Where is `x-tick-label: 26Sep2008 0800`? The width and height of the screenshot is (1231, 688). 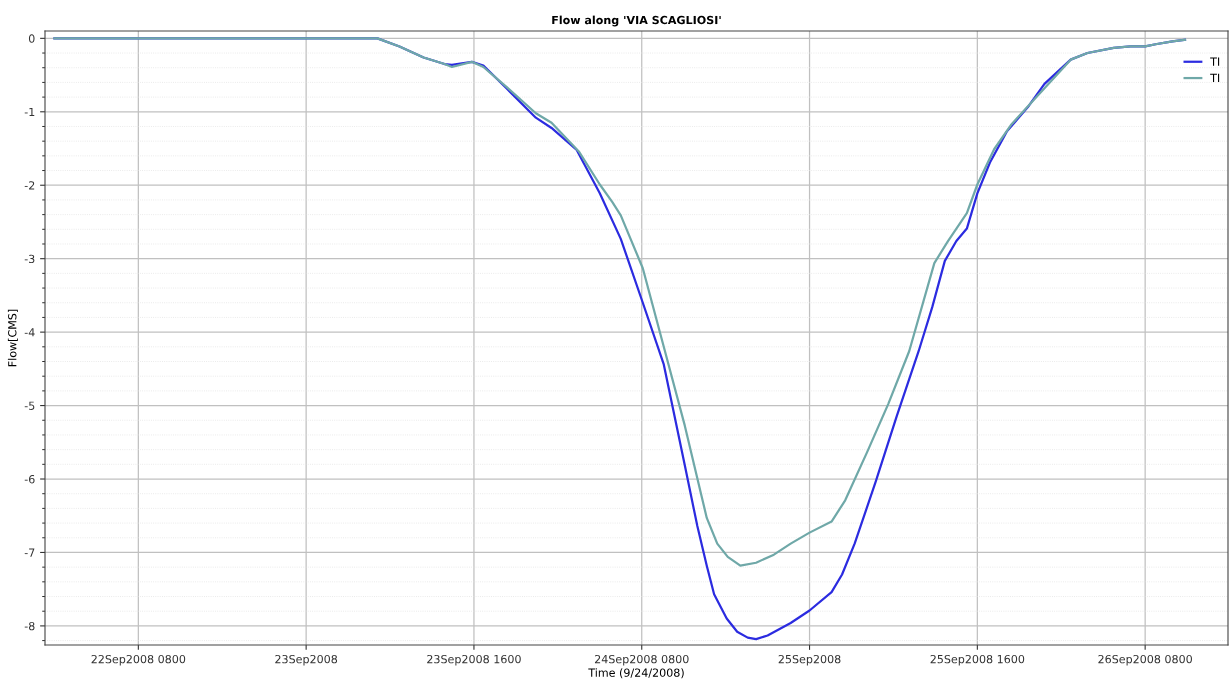
x-tick-label: 26Sep2008 0800 is located at coordinates (1145, 660).